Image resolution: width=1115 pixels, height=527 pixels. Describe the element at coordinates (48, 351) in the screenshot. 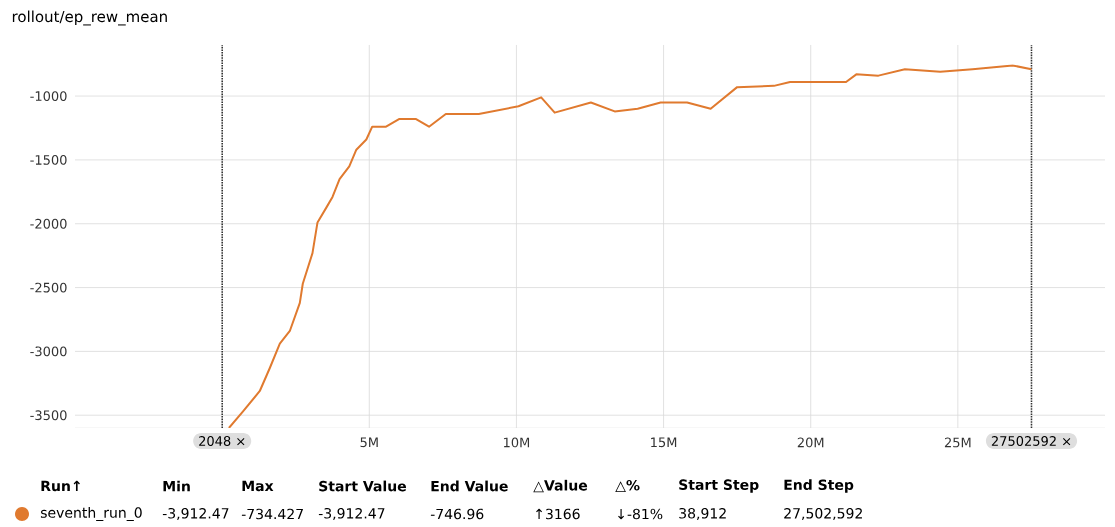

I see `y-tick-label: -3000` at that location.